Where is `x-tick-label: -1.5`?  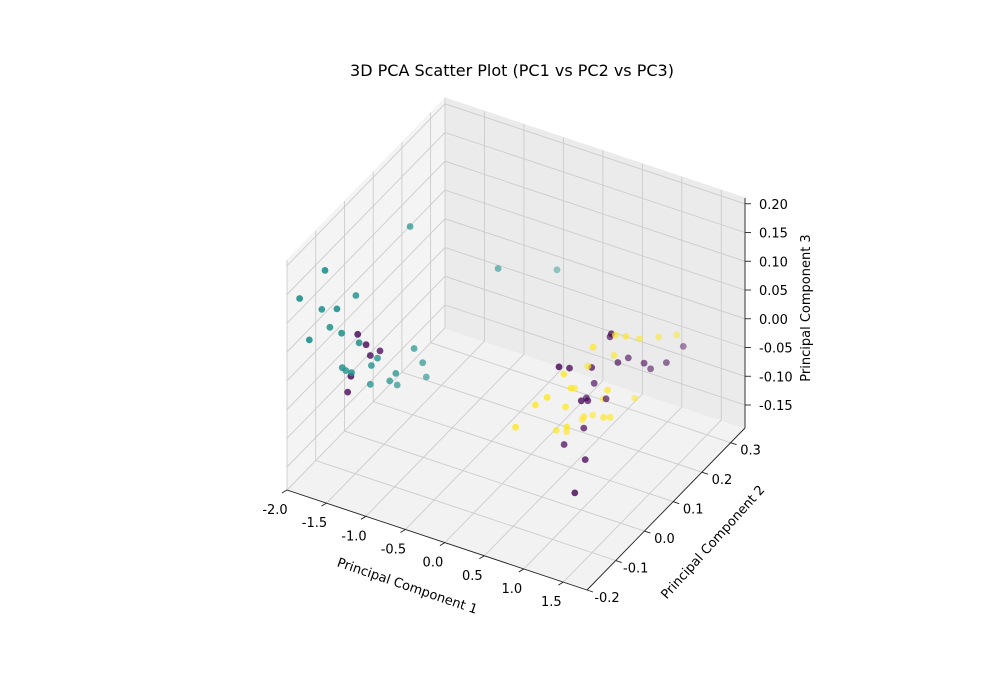 x-tick-label: -1.5 is located at coordinates (314, 523).